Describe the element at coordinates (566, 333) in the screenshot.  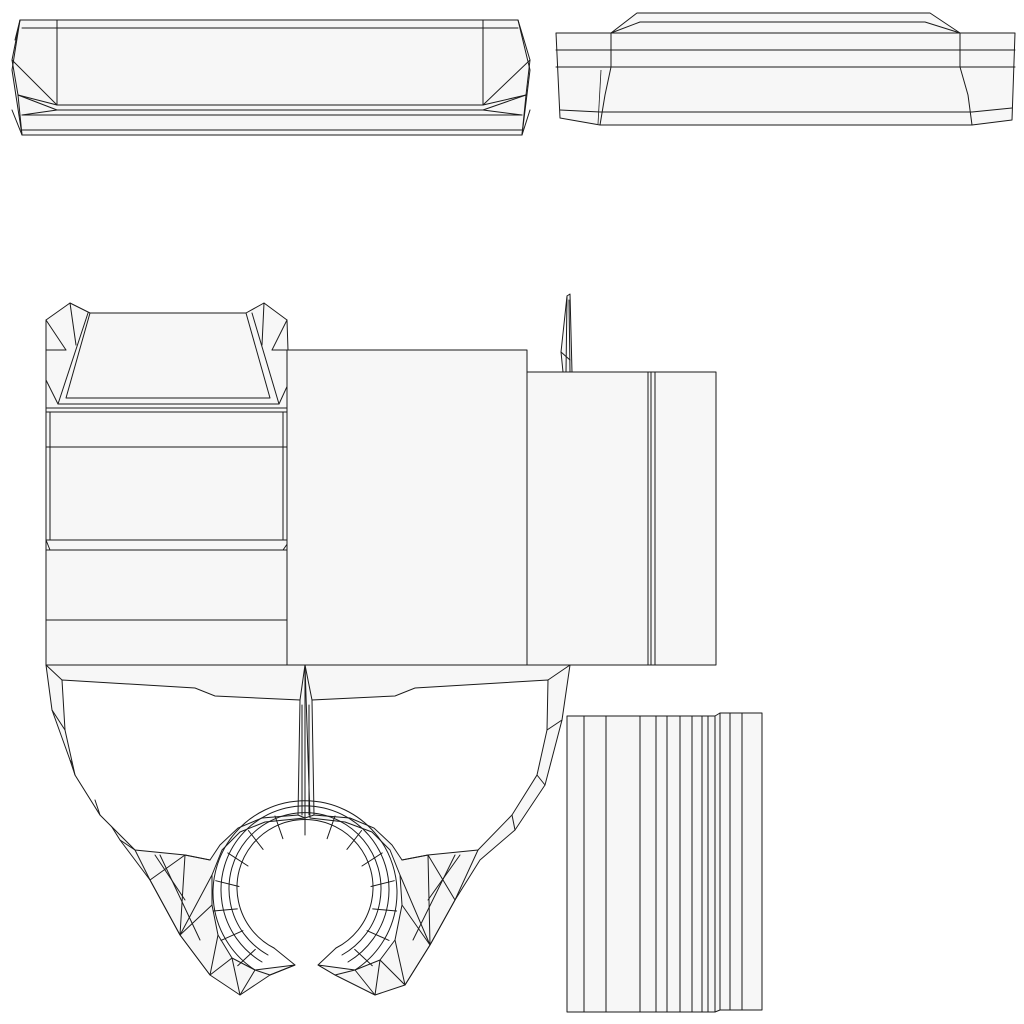
I see `island-spike` at that location.